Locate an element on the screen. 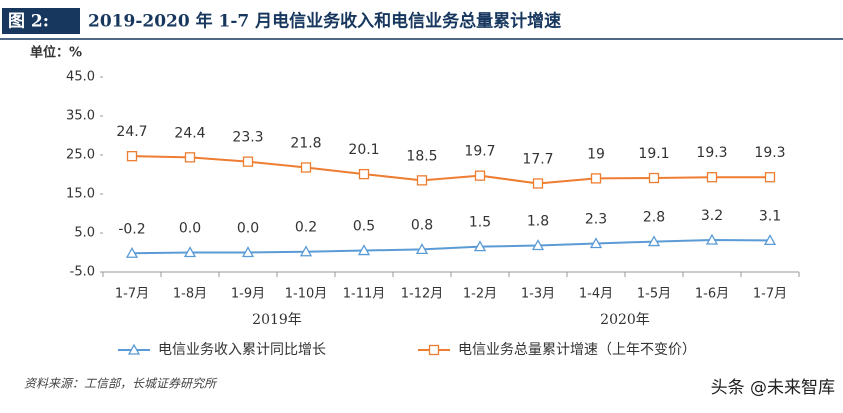  data-label: 24.7 is located at coordinates (131, 132).